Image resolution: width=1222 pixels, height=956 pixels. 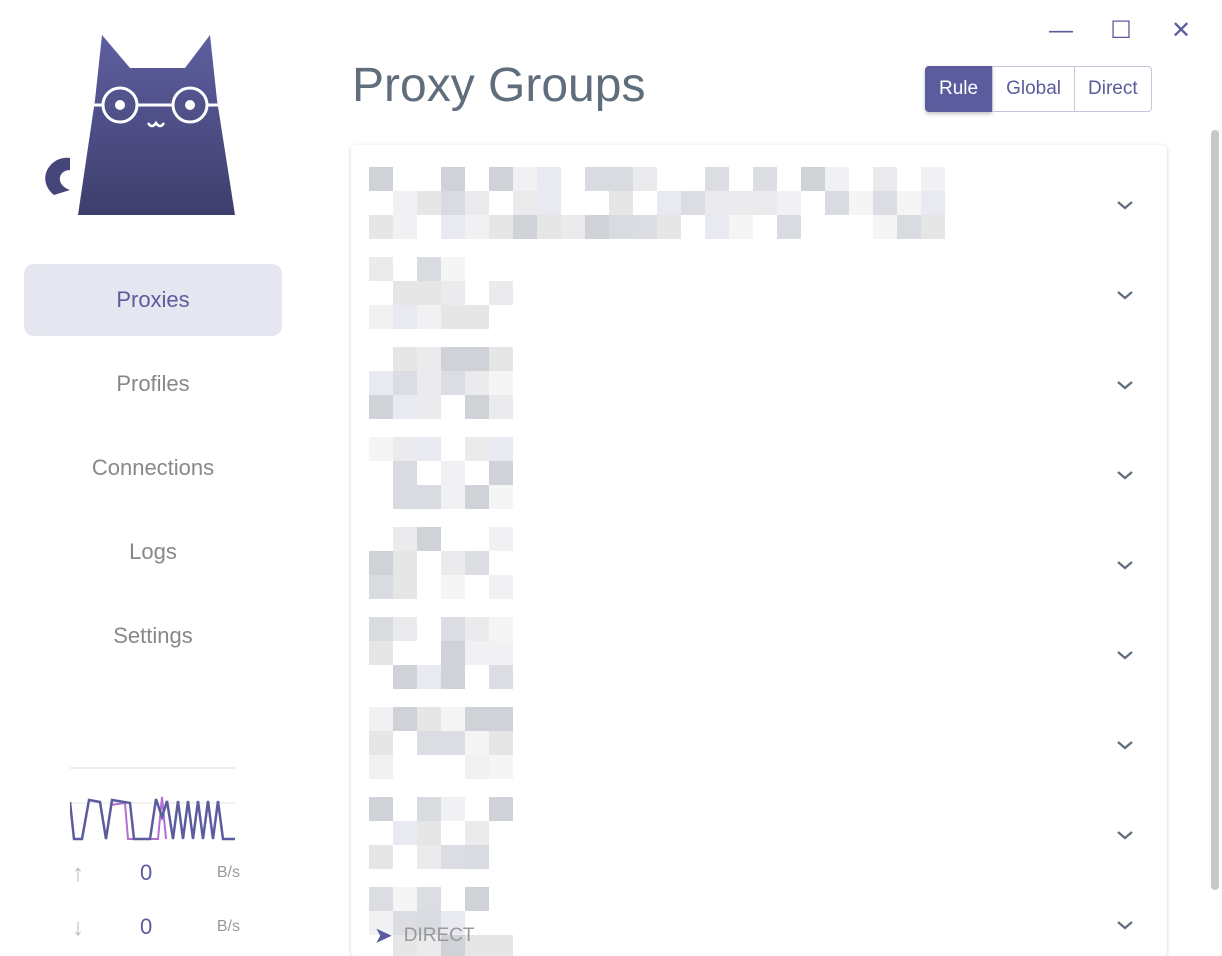 I want to click on nav-settings: Settings, so click(x=153, y=635).